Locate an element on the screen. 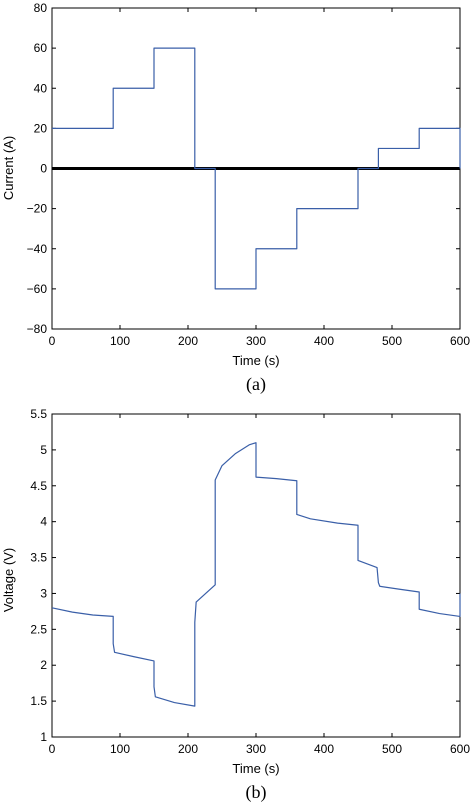  y-axis-label: Current (A) is located at coordinates (8, 168).